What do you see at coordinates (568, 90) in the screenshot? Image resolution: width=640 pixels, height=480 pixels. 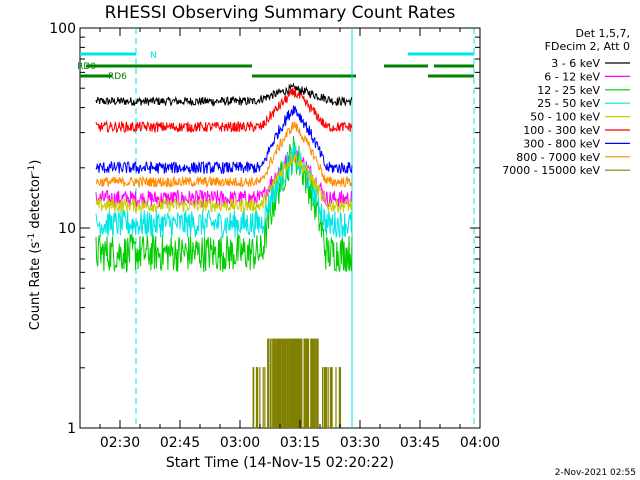 I see `legend-label: 12 - 25 keV` at bounding box center [568, 90].